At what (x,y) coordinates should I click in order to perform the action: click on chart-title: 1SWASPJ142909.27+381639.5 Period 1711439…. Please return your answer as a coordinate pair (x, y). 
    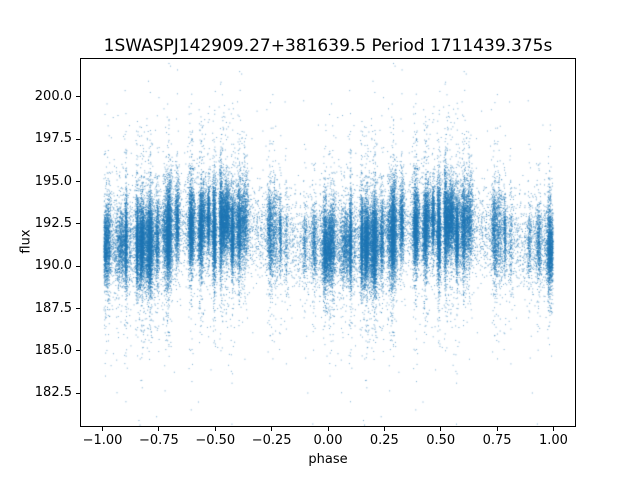
    Looking at the image, I should click on (328, 46).